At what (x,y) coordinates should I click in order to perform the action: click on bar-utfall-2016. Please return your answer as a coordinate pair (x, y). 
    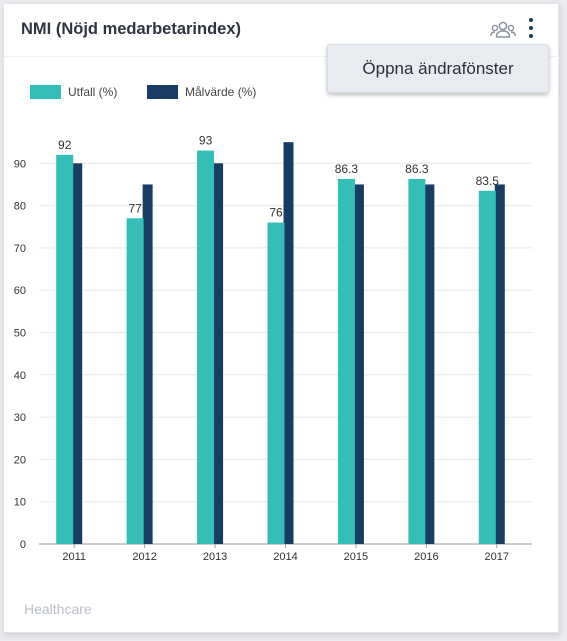
    Looking at the image, I should click on (417, 361).